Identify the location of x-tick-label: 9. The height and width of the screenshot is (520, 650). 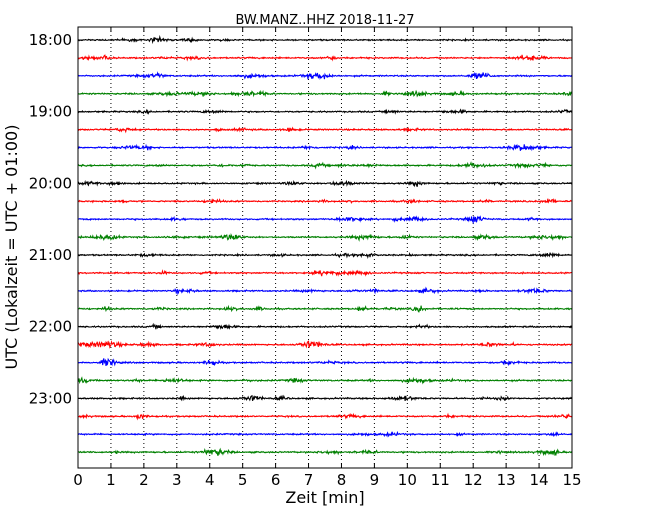
(375, 480).